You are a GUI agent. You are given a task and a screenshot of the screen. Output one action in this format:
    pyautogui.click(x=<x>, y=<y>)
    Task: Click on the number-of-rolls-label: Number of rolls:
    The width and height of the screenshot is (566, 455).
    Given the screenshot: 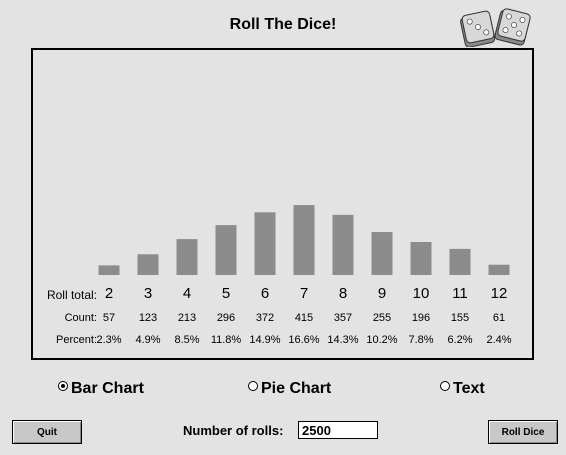 What is the action you would take?
    pyautogui.click(x=233, y=430)
    